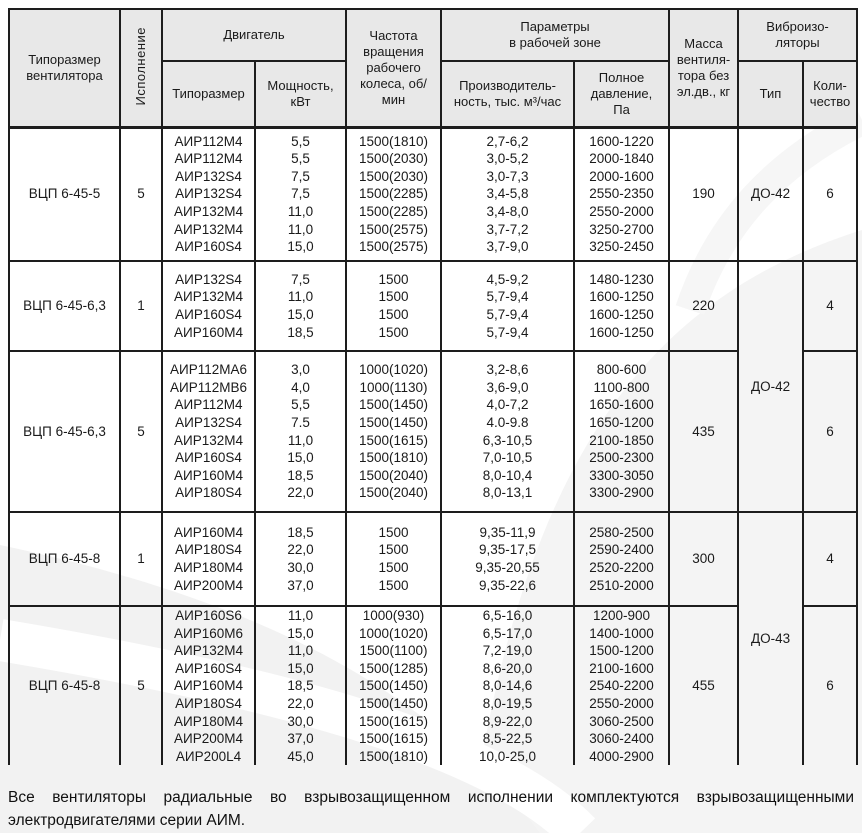  I want to click on motor-type-cell: АИР160М4 АИР180S4 АИР180М4 АИР200М4, so click(208, 559).